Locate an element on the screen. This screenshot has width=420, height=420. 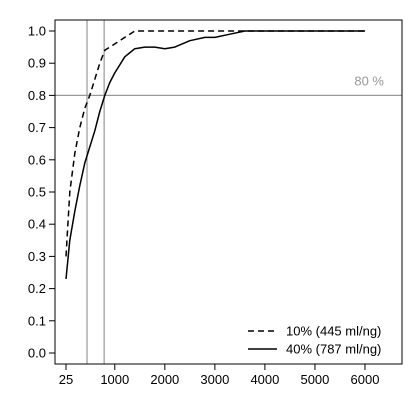
legend-label-1: 40% (787 ml/ng) is located at coordinates (333, 349).